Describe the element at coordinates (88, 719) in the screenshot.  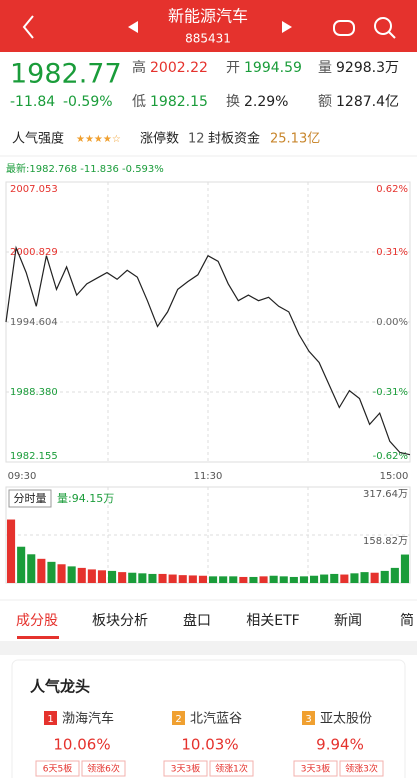
I see `stock-name: 渤海汽车` at that location.